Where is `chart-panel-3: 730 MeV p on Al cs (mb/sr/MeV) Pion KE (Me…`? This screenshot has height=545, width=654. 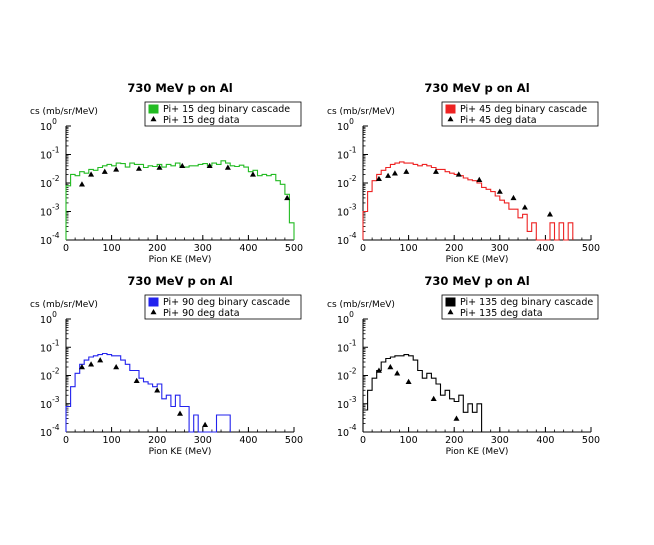 chart-panel-3: 730 MeV p on Al cs (mb/sr/MeV) Pion KE (Me… is located at coordinates (166, 365).